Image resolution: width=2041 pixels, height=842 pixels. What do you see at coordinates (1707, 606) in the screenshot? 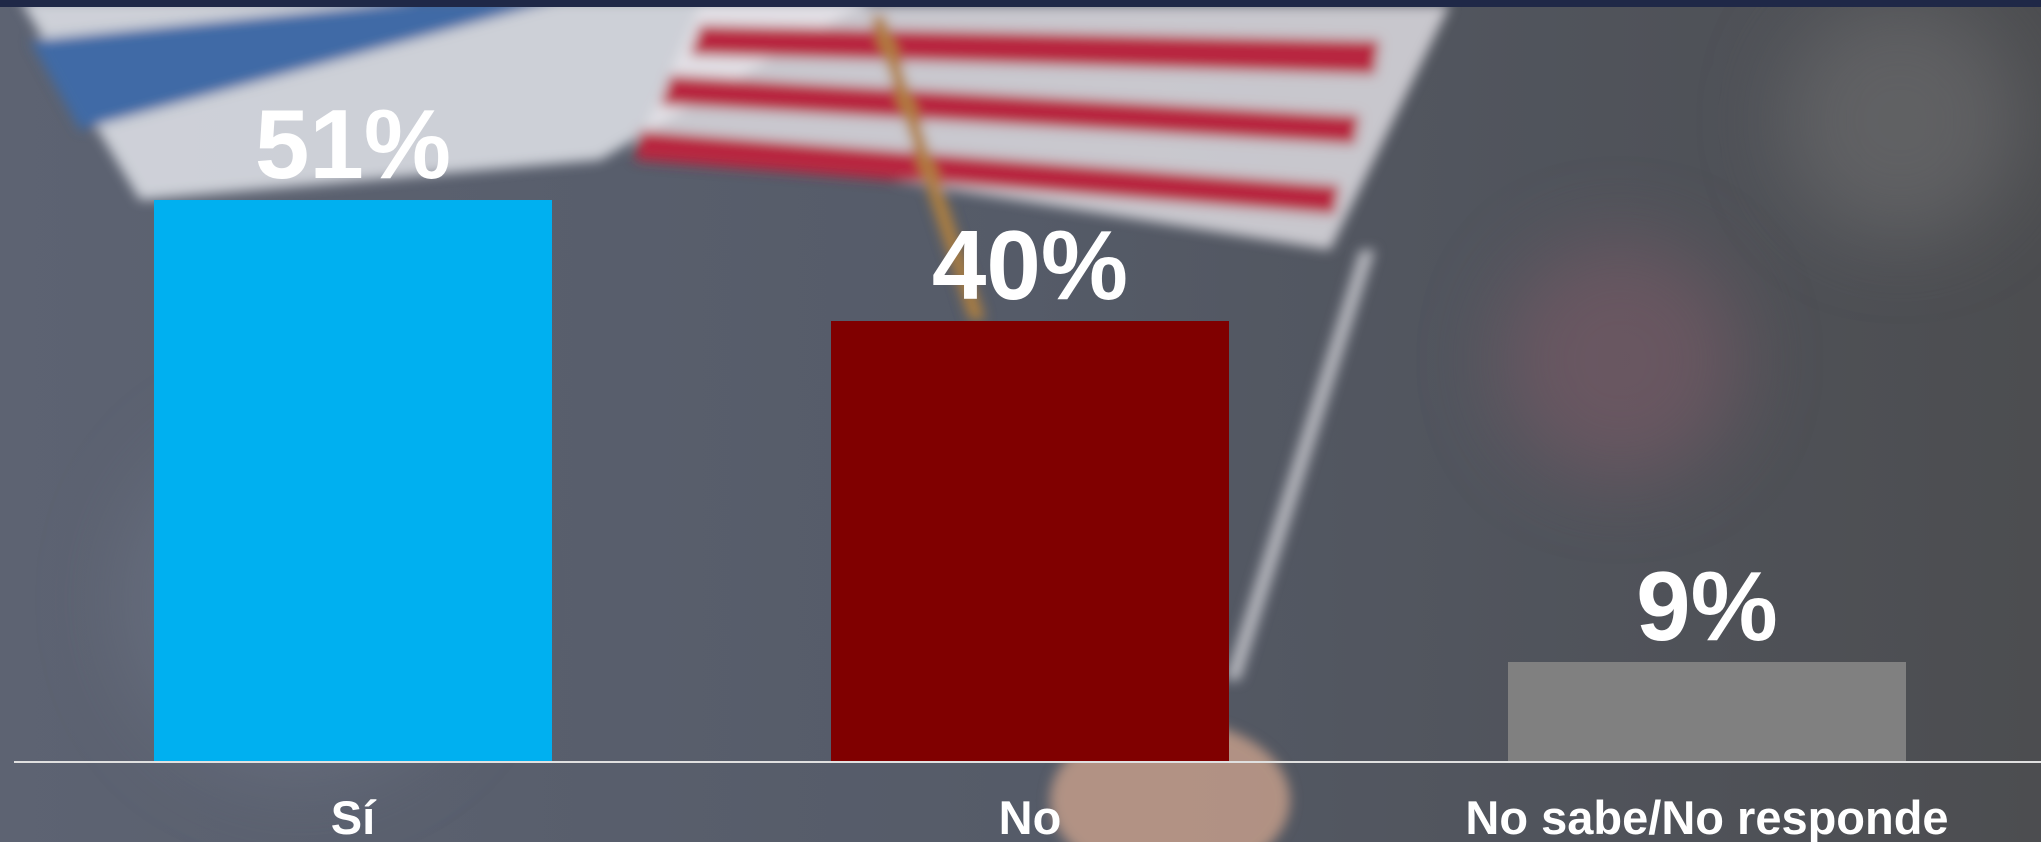
I see `value-label: 9%` at bounding box center [1707, 606].